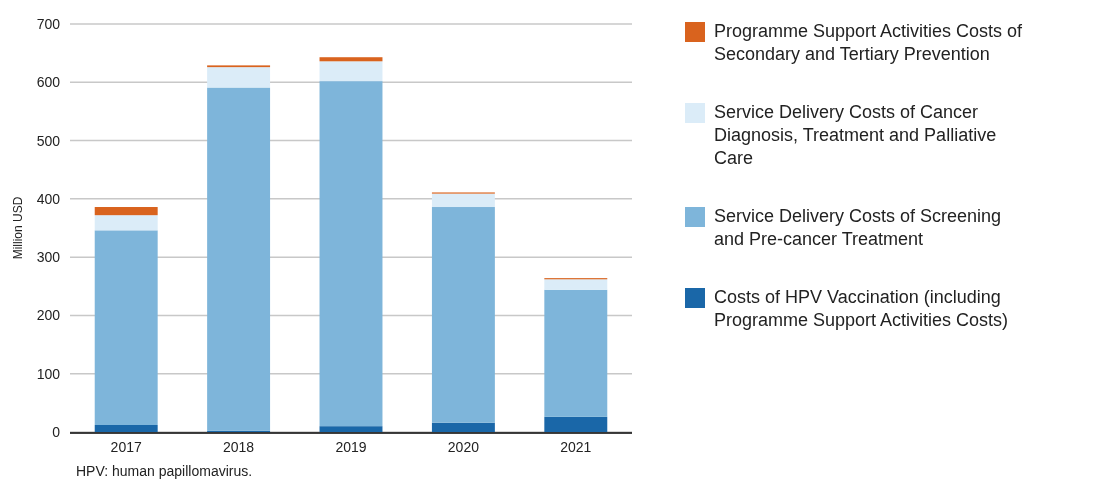 This screenshot has width=1115, height=486. Describe the element at coordinates (164, 471) in the screenshot. I see `text: HPV: human papillomavirus.` at that location.